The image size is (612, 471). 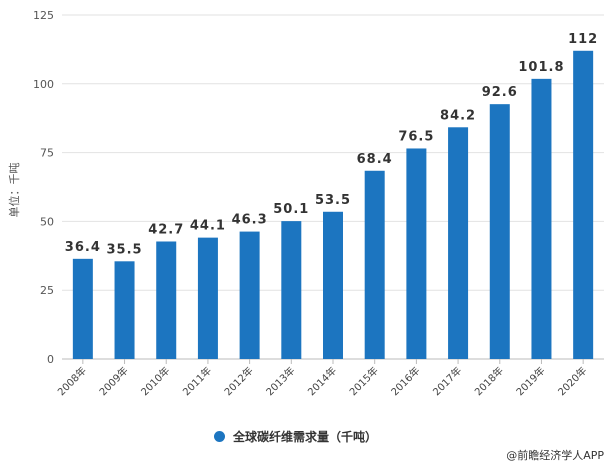 What do you see at coordinates (530, 381) in the screenshot?
I see `x-tick-label: 2019年` at bounding box center [530, 381].